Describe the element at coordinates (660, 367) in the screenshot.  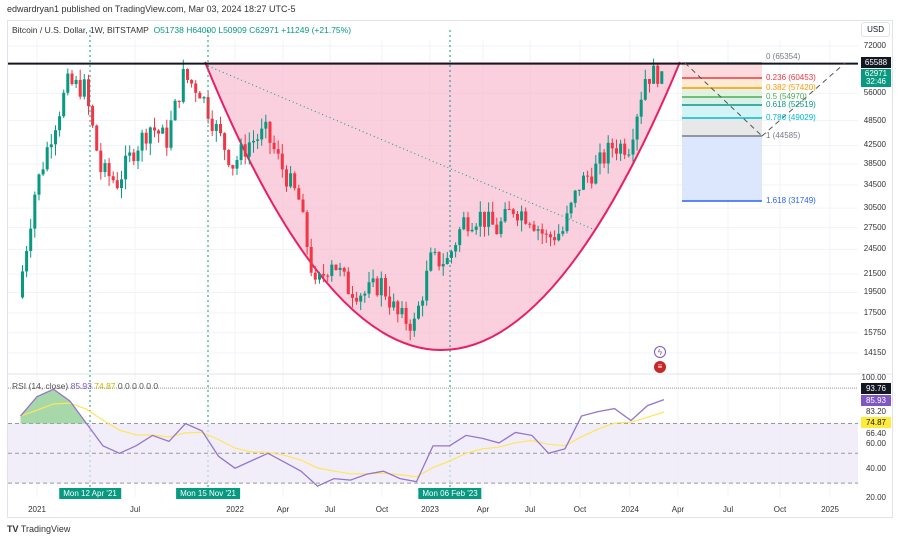
I see `flag-icon: ≡` at that location.